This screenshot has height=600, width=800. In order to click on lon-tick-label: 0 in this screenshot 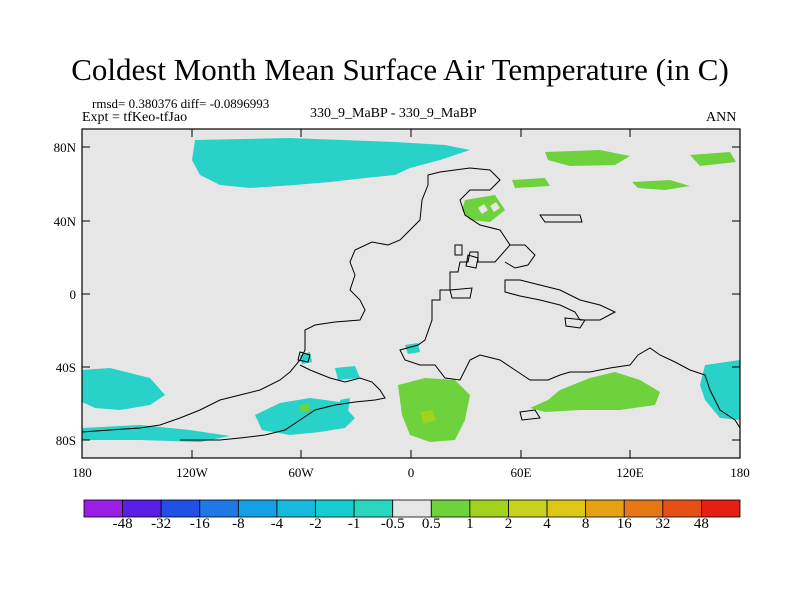, I will do `click(411, 472)`.